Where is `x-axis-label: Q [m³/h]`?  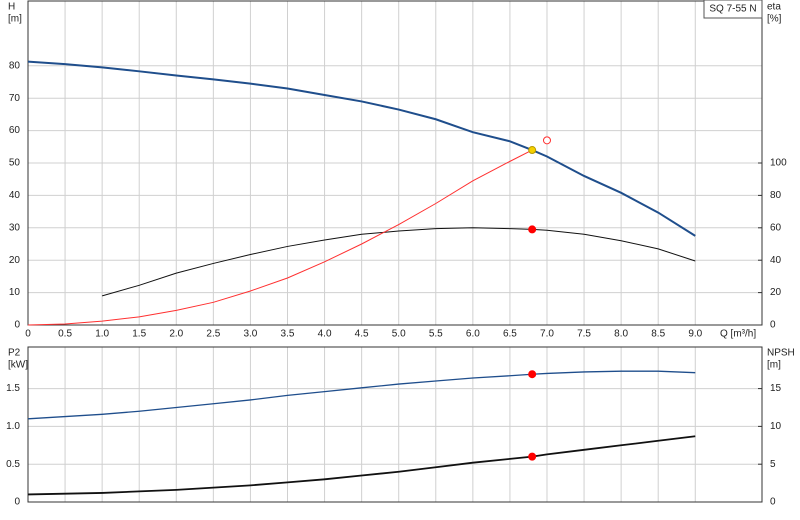
x-axis-label: Q [m³/h] is located at coordinates (738, 334).